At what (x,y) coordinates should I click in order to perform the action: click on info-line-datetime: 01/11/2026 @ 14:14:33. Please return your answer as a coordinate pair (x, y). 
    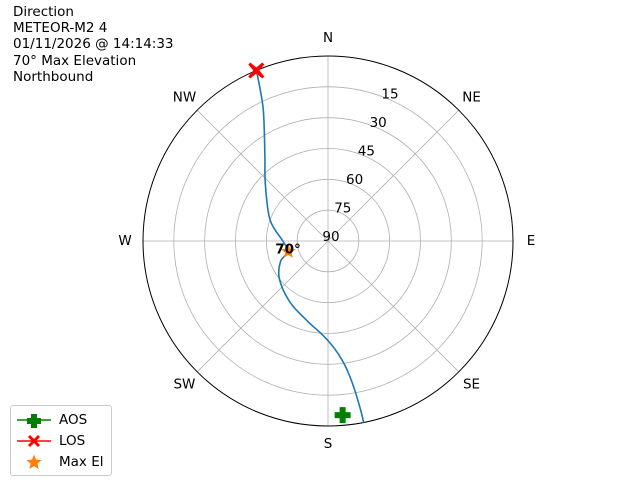
    Looking at the image, I should click on (93, 44).